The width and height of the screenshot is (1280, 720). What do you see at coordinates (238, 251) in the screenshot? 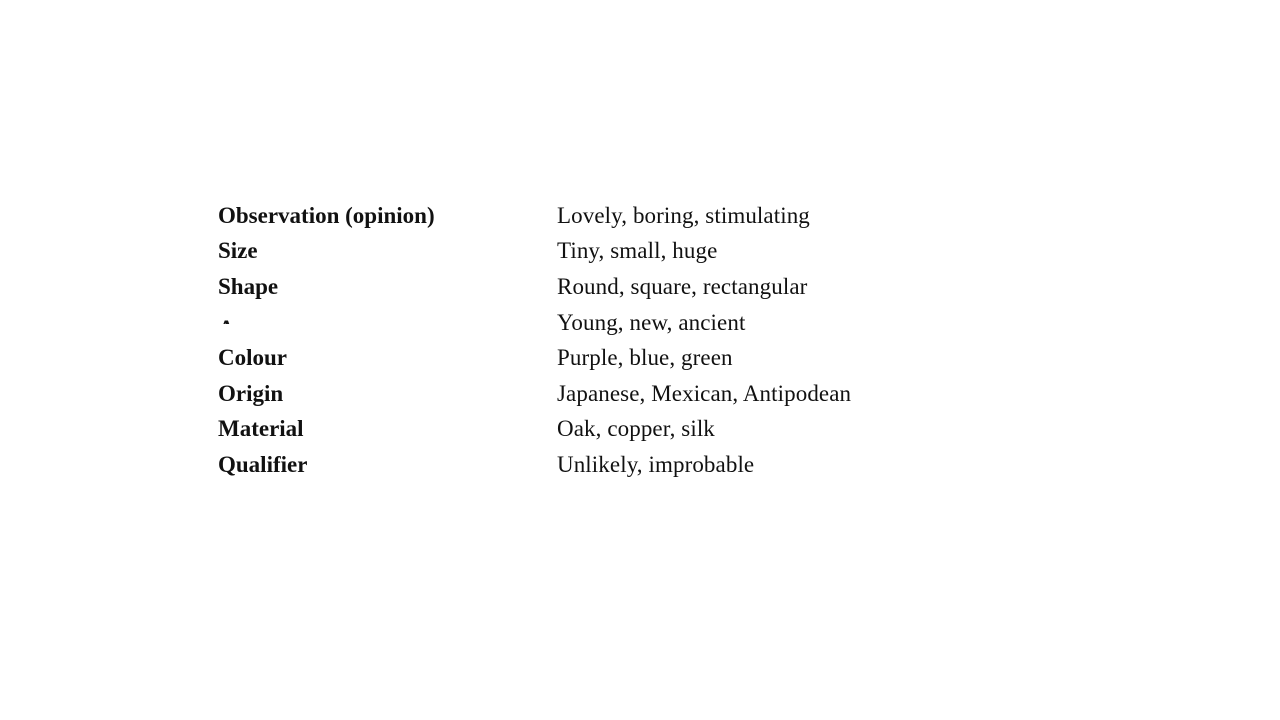
I see `category-cell: Size` at bounding box center [238, 251].